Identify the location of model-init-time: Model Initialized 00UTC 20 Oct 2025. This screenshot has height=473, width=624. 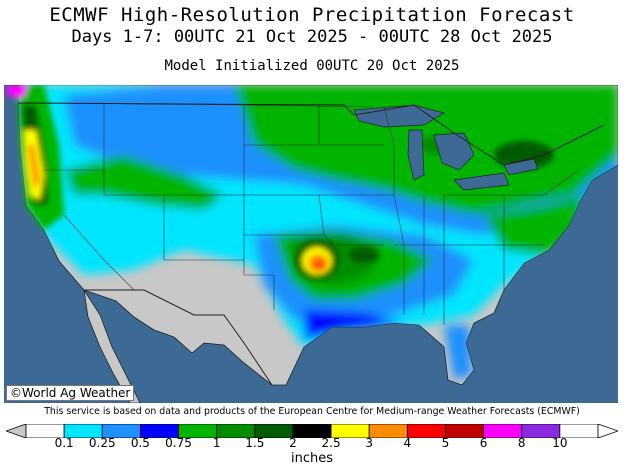
(312, 66).